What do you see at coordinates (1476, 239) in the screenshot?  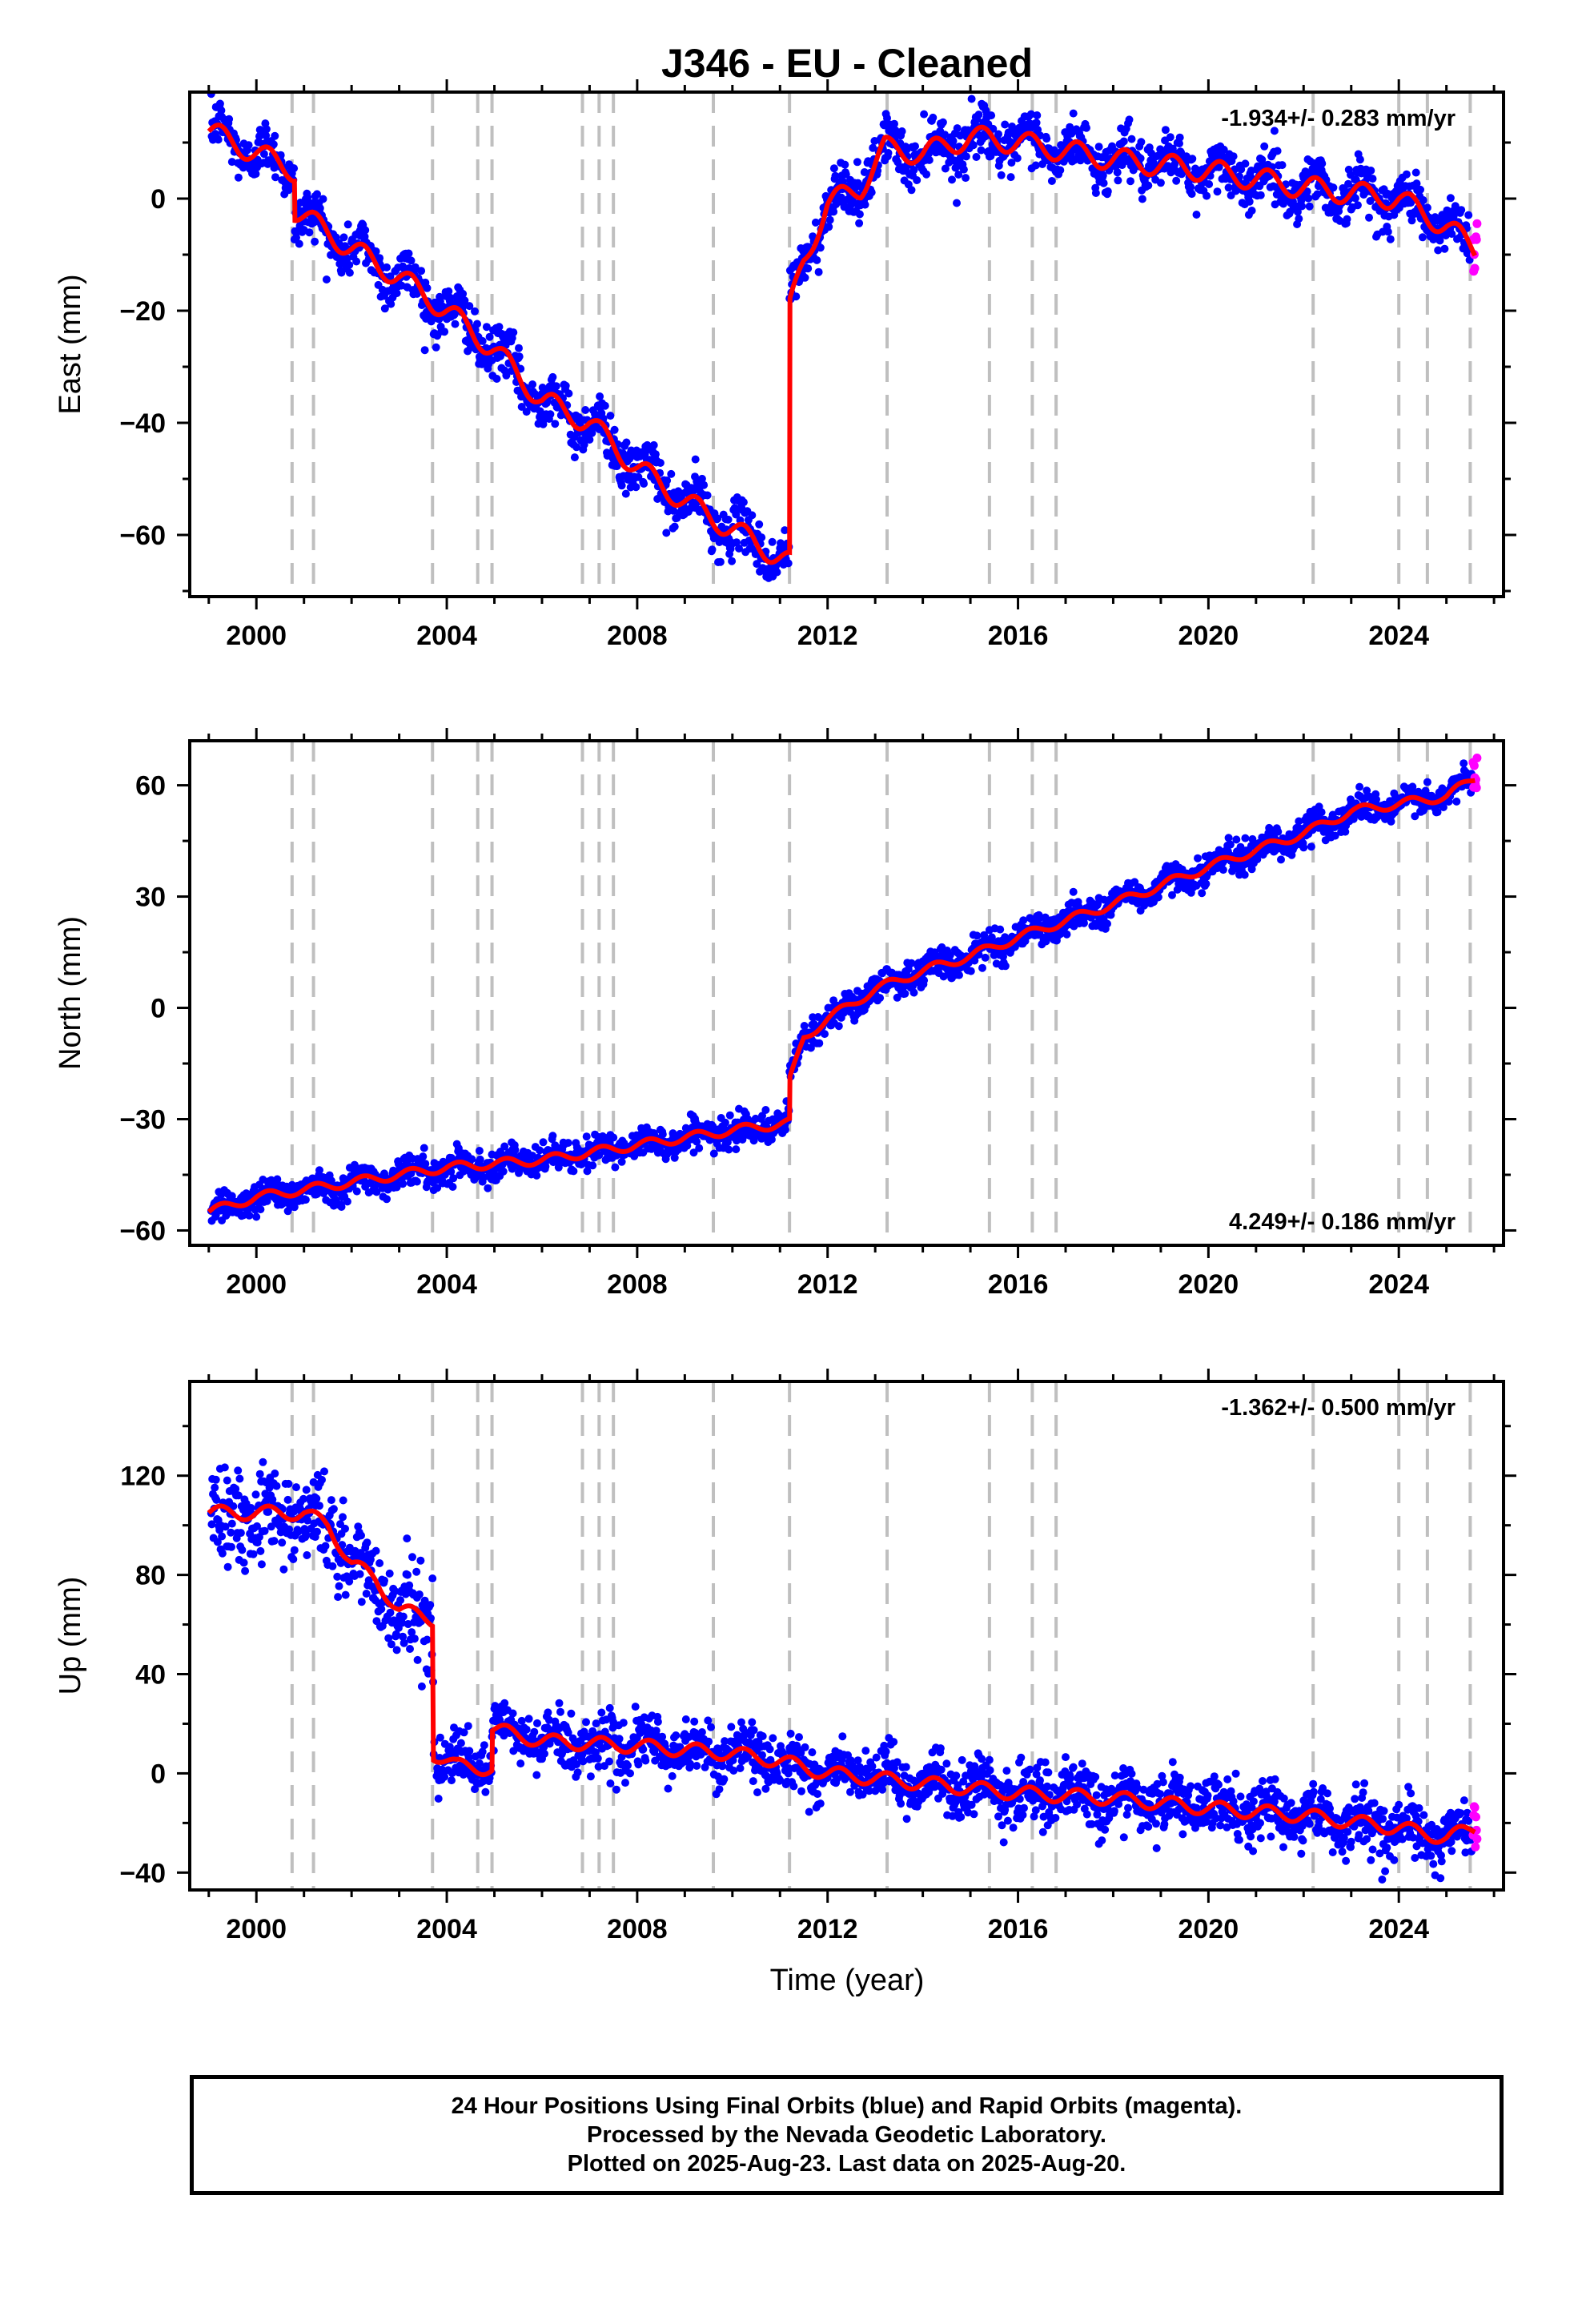 I see `rapid-point` at bounding box center [1476, 239].